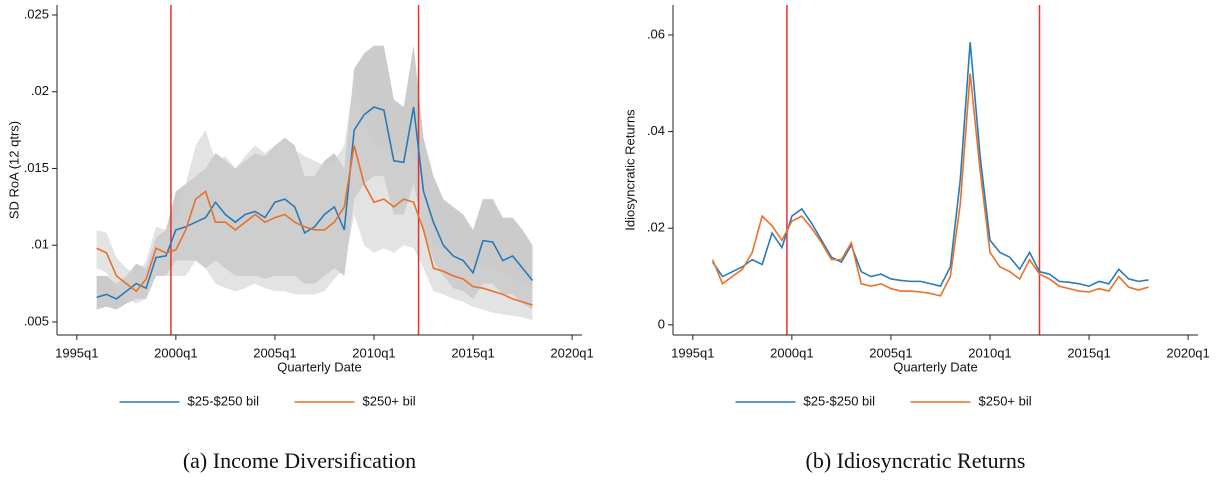  I want to click on y-tick-label: 0, so click(661, 323).